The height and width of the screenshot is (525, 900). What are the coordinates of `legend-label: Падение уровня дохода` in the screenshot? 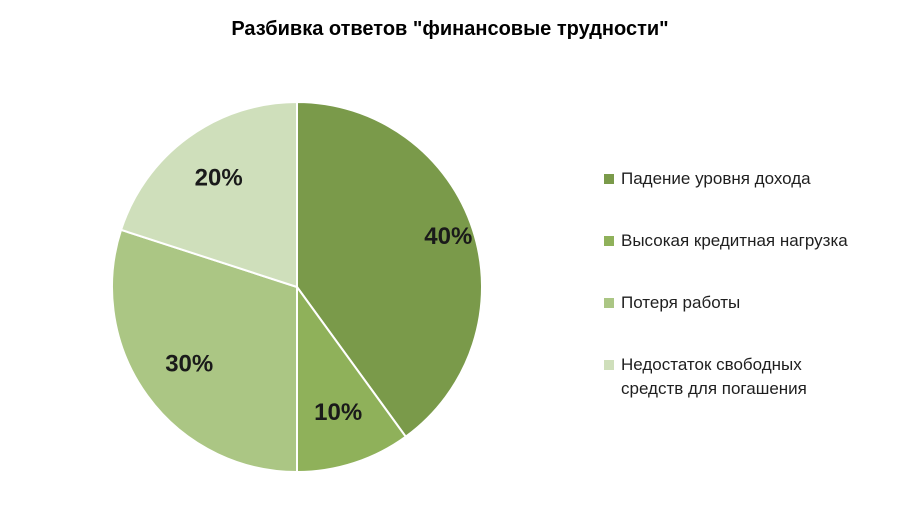 It's located at (716, 178).